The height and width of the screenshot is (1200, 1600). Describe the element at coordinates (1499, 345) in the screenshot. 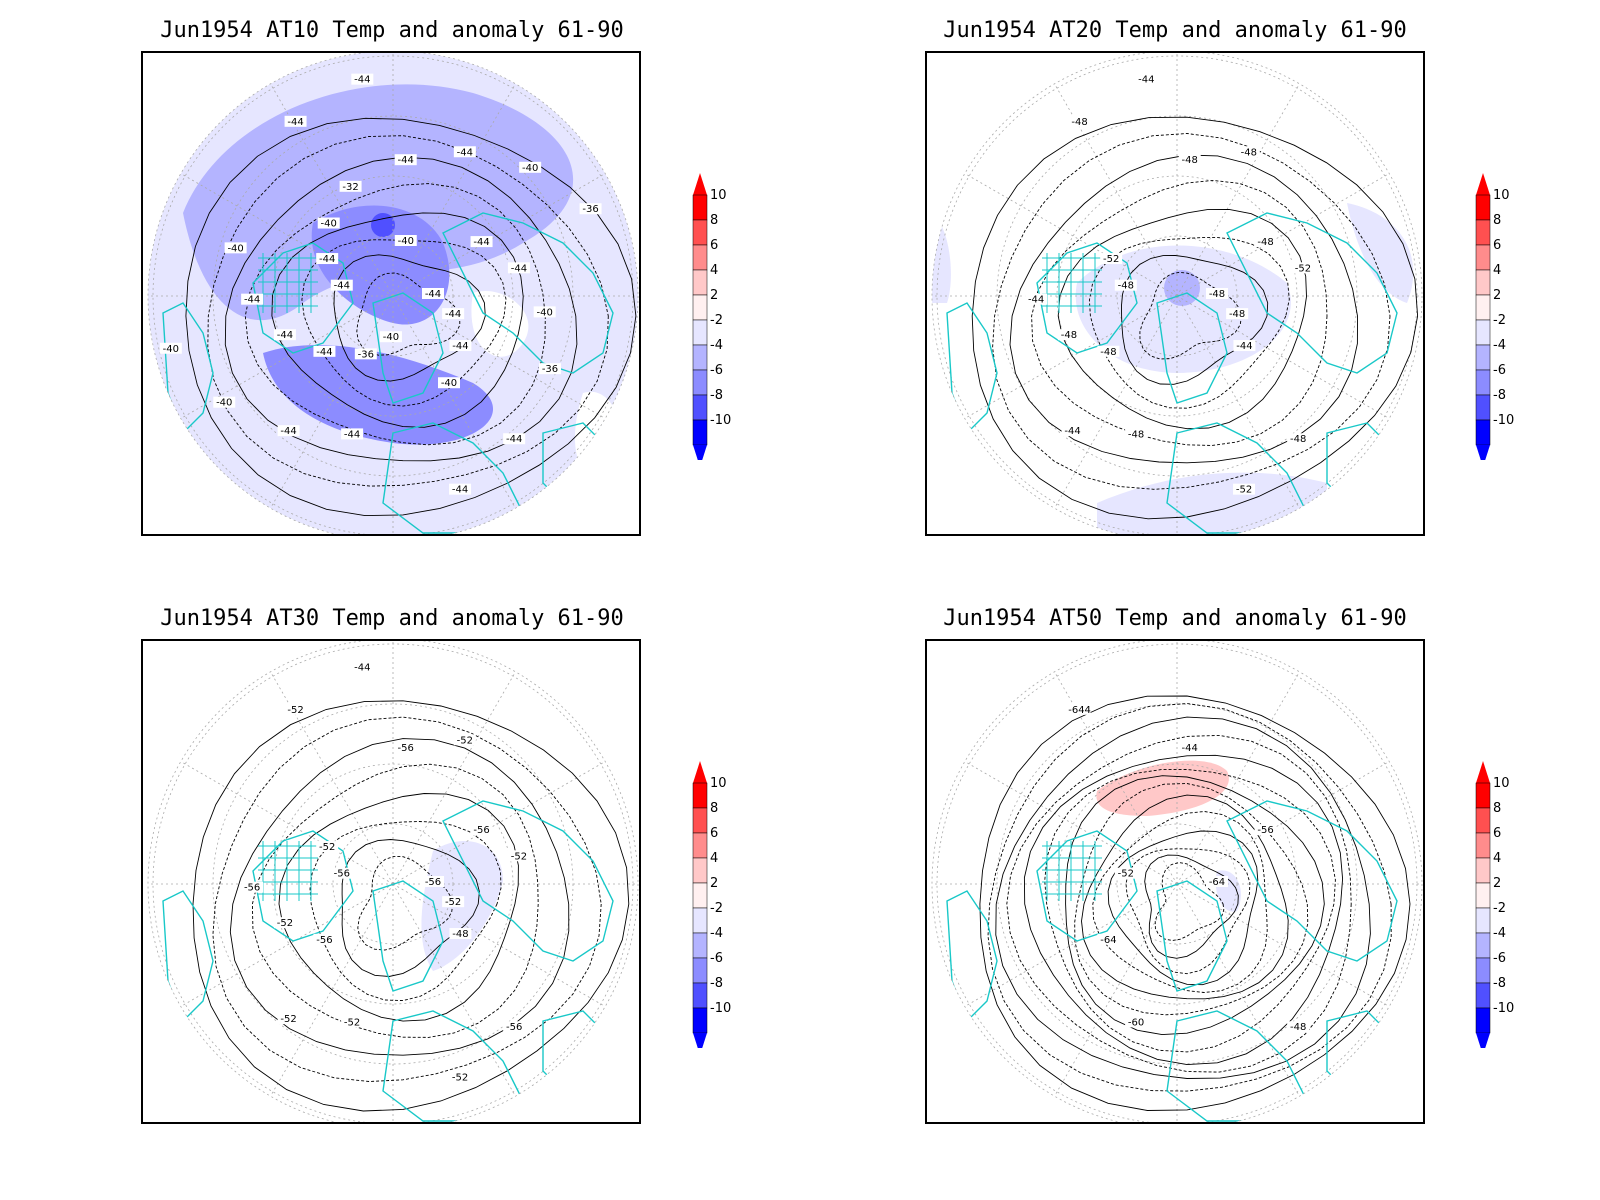

I see `colorbar-tick-label: -4` at that location.